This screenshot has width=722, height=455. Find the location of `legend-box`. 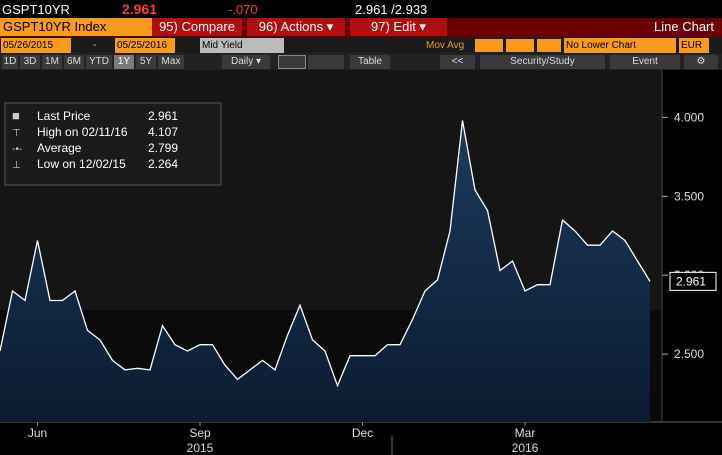

legend-box is located at coordinates (113, 144).